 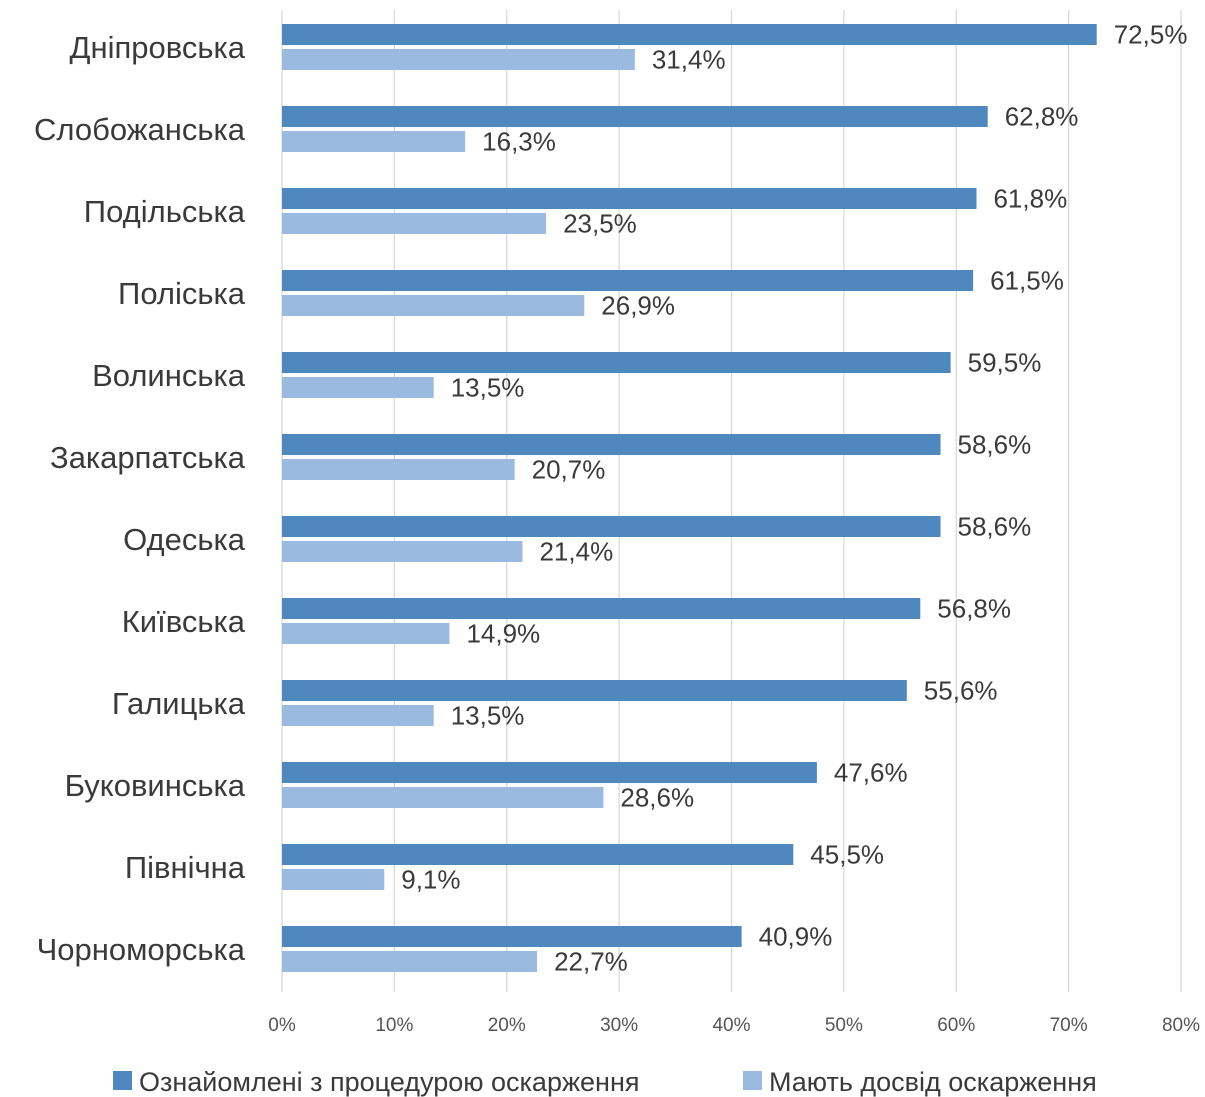 I want to click on data-label: 31,4%, so click(x=689, y=60).